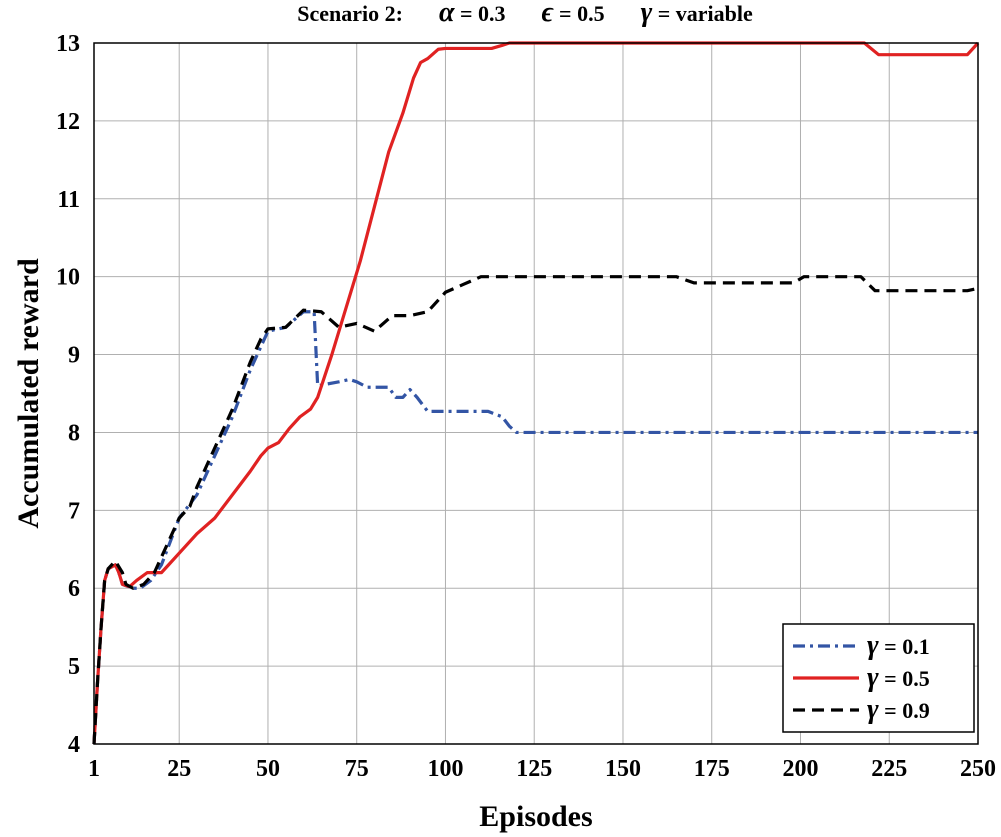  What do you see at coordinates (623, 769) in the screenshot?
I see `x-tick-label: 150` at bounding box center [623, 769].